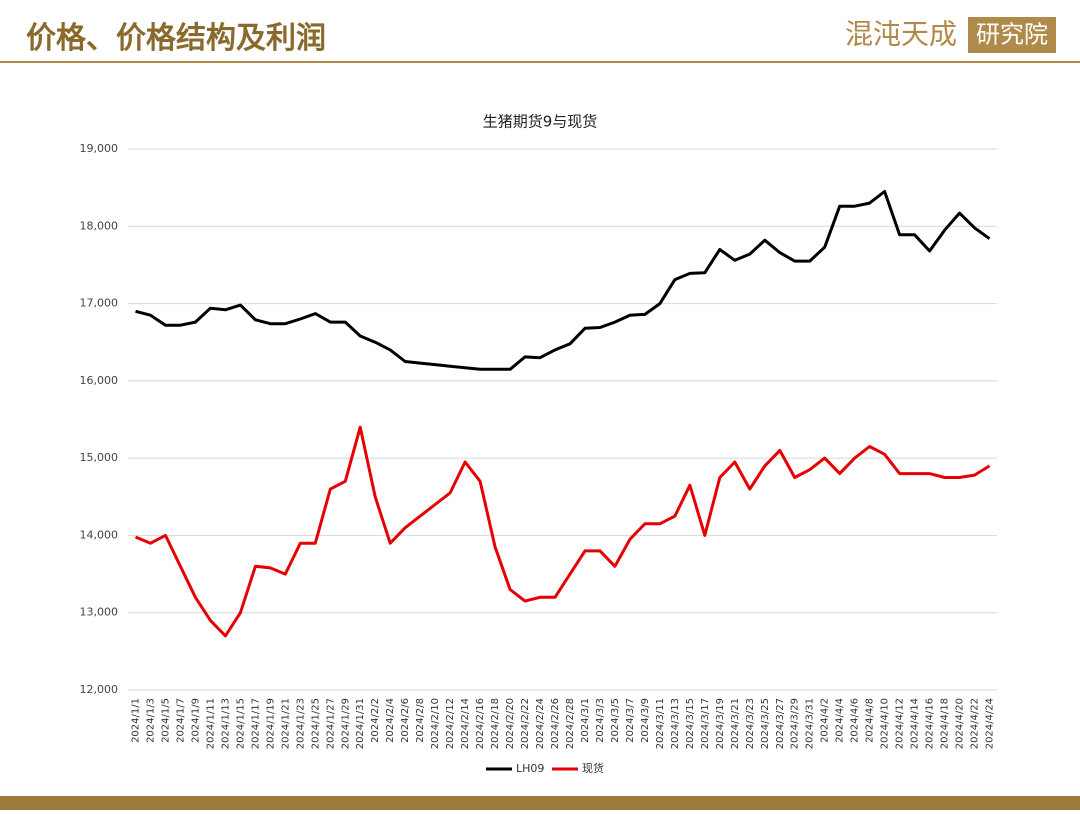  What do you see at coordinates (735, 723) in the screenshot?
I see `x-tick-label: 2024/3/21` at bounding box center [735, 723].